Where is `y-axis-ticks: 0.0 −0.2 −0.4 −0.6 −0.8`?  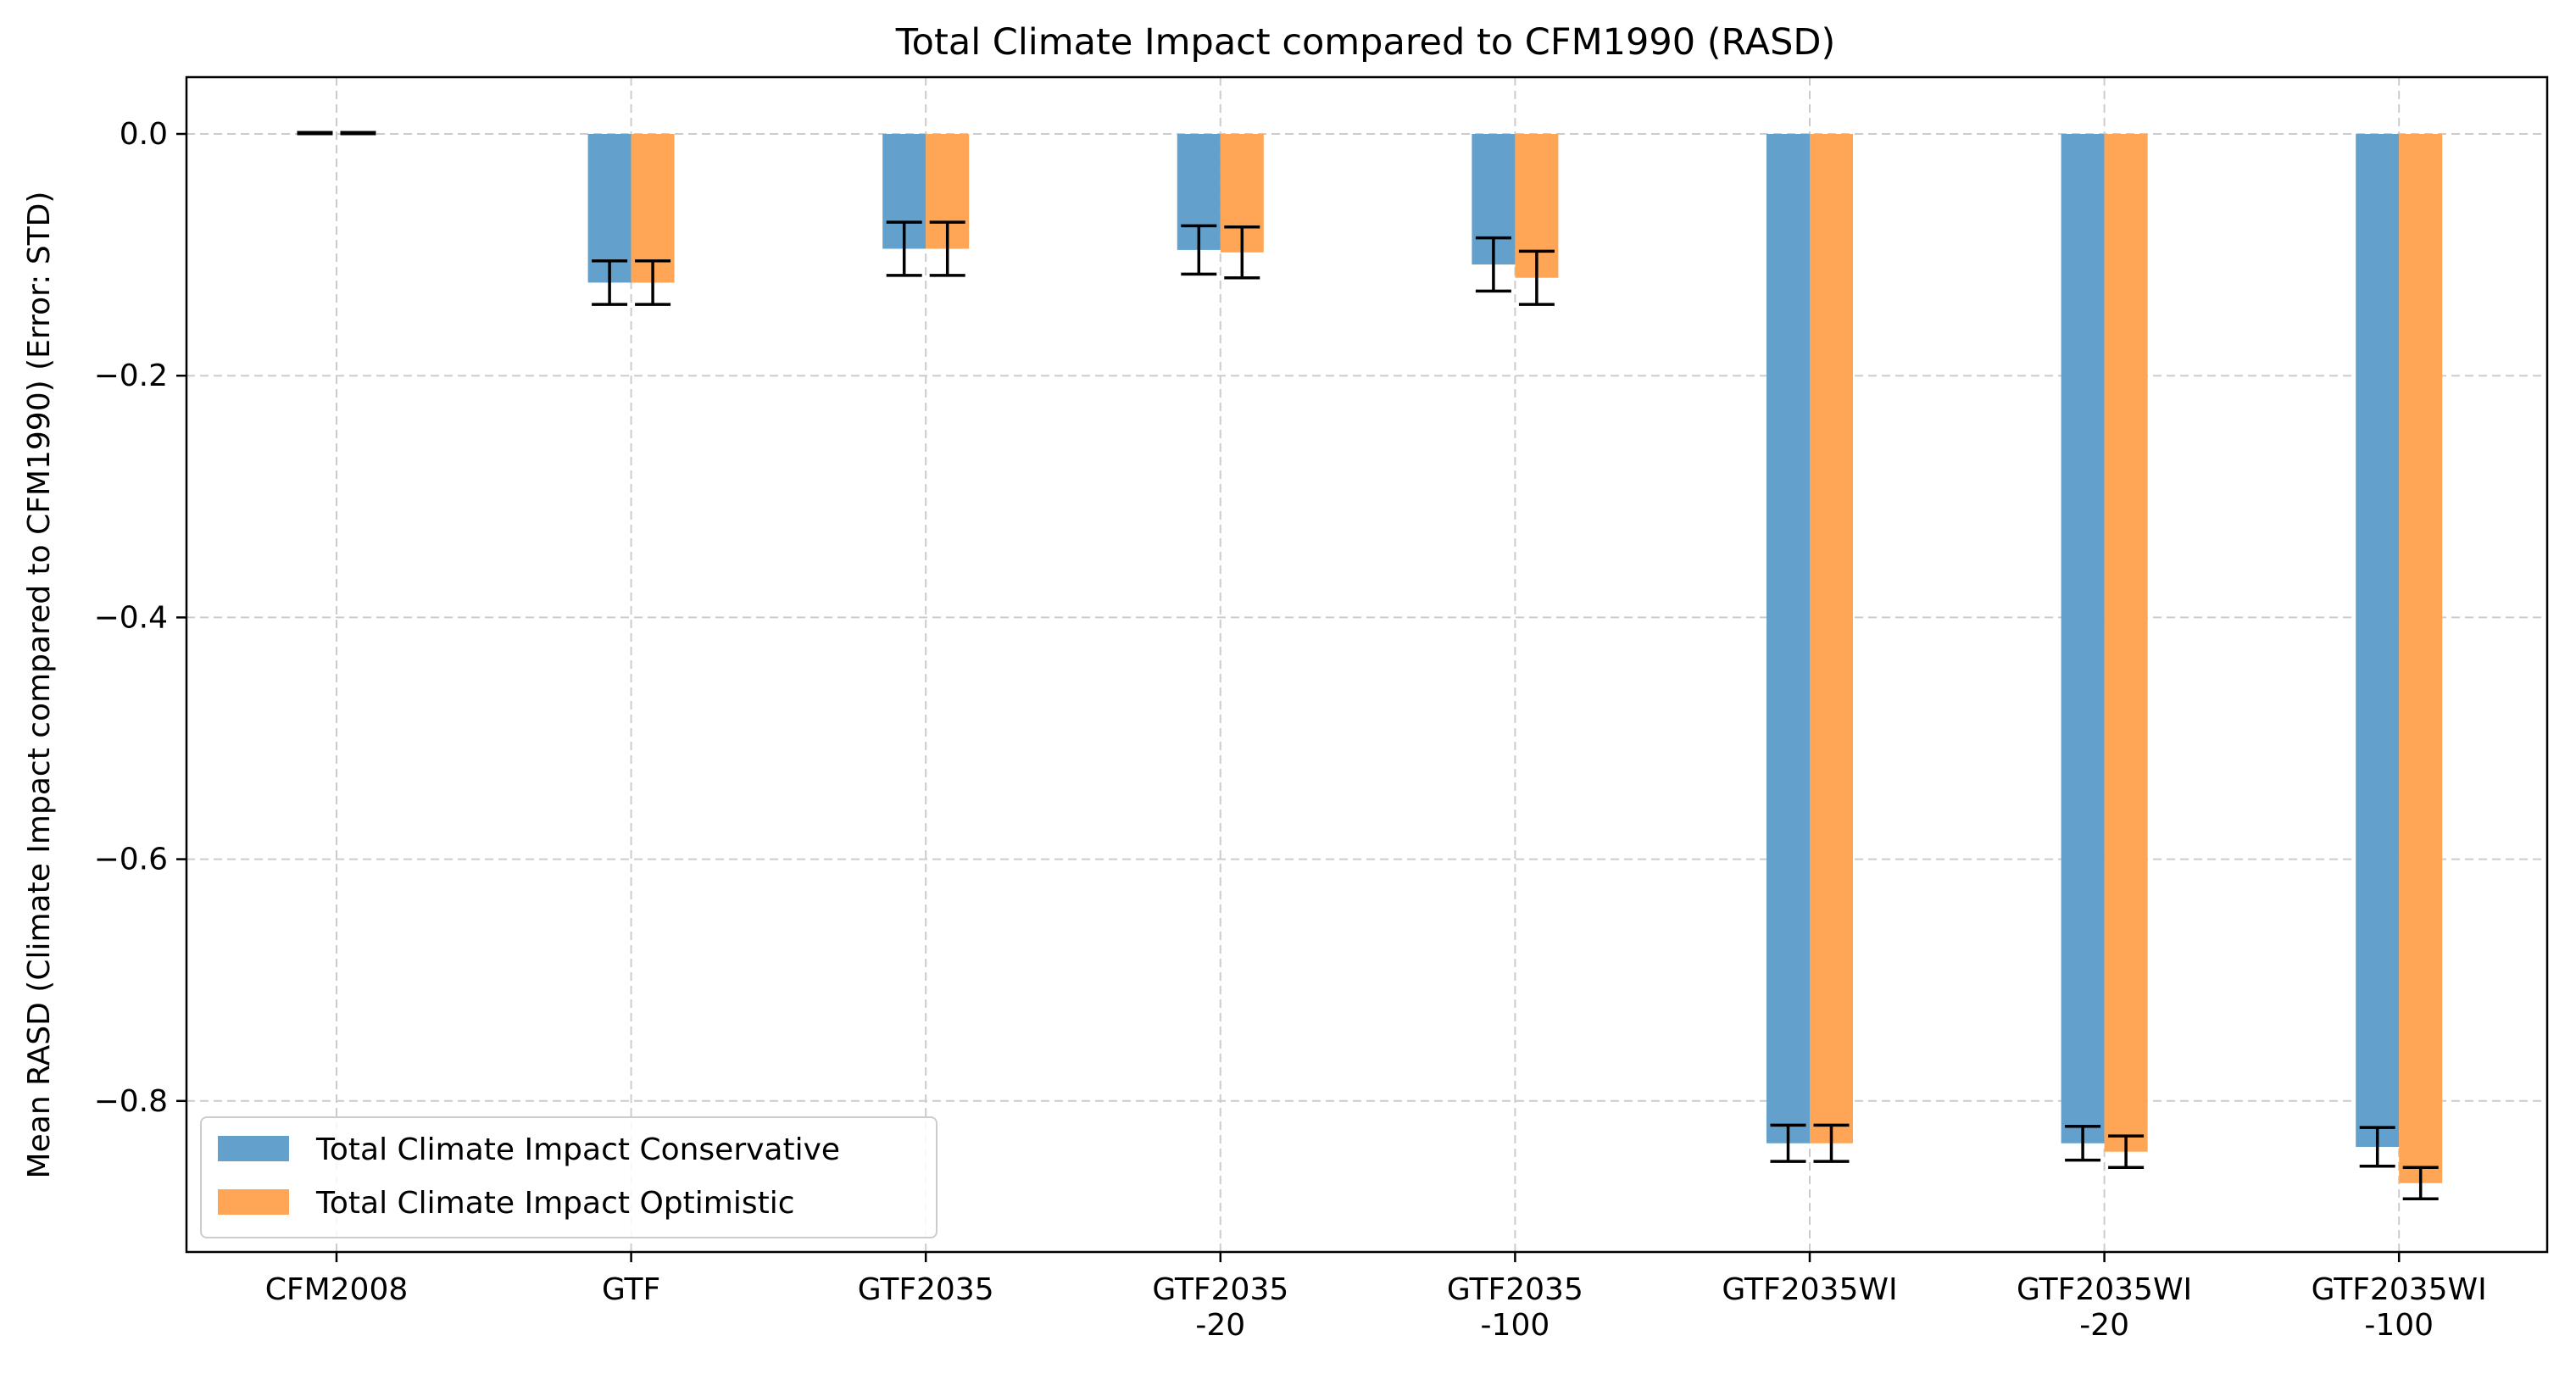
y-axis-ticks: 0.0 −0.2 −0.4 −0.6 −0.8 is located at coordinates (140, 618).